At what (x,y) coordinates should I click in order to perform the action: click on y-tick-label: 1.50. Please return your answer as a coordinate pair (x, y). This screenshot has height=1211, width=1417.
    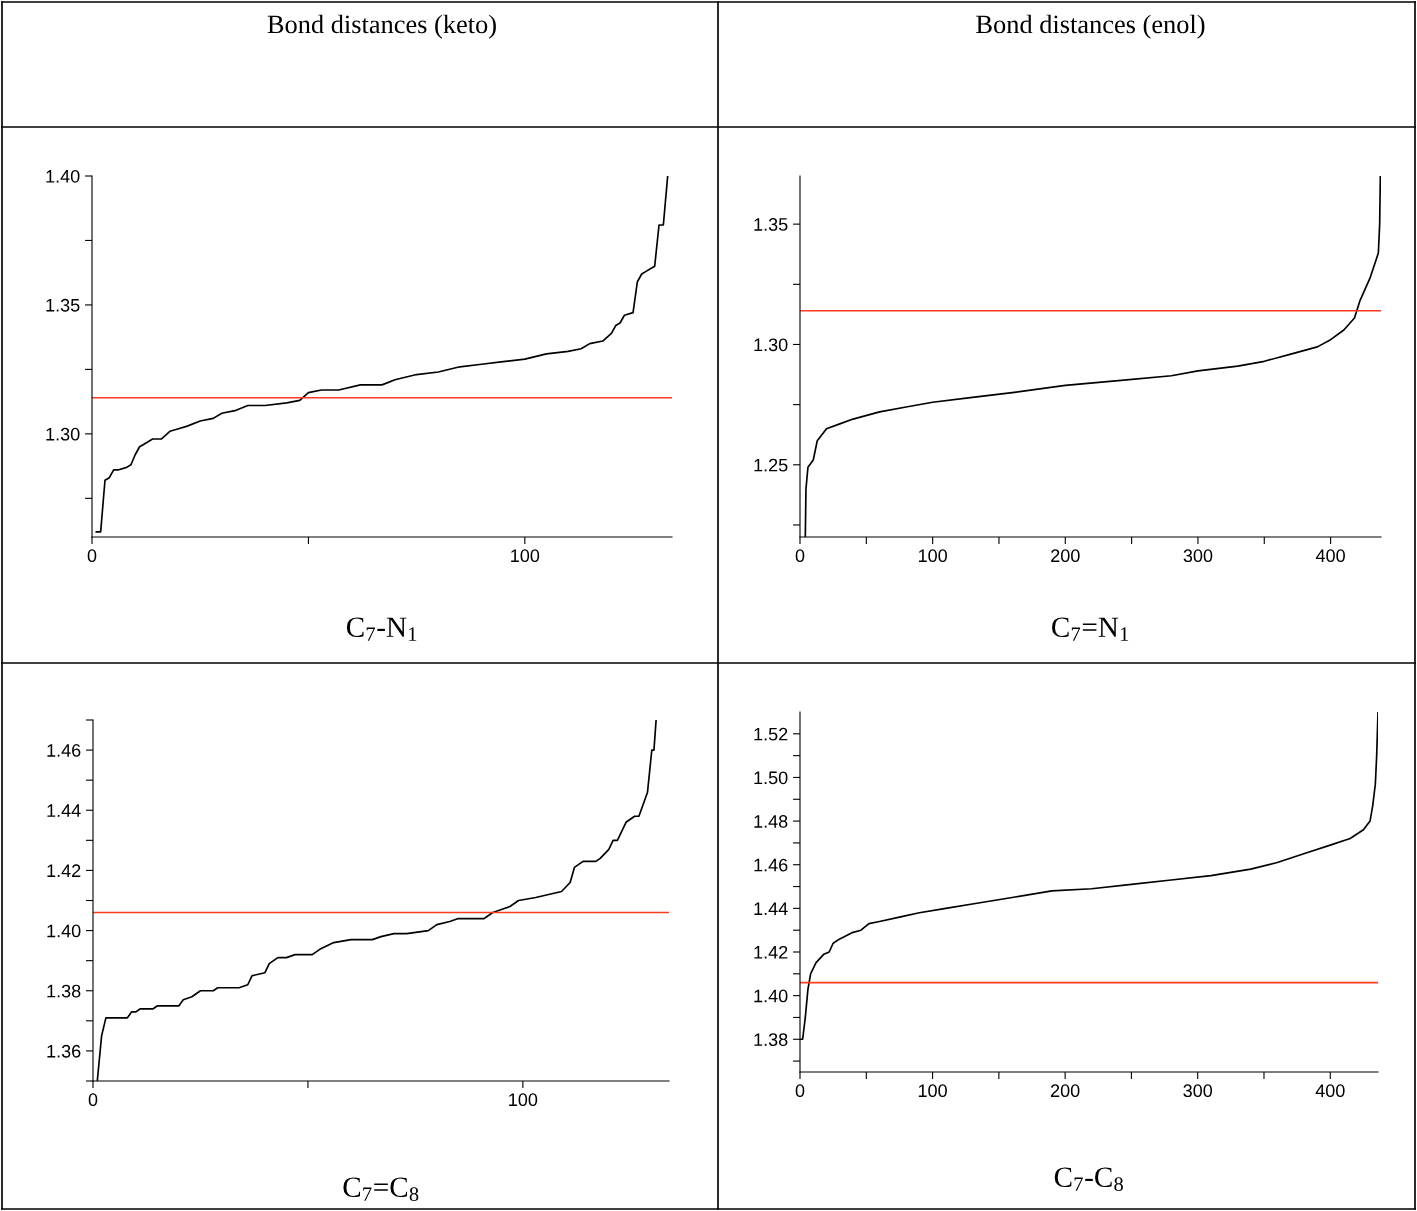
    Looking at the image, I should click on (771, 778).